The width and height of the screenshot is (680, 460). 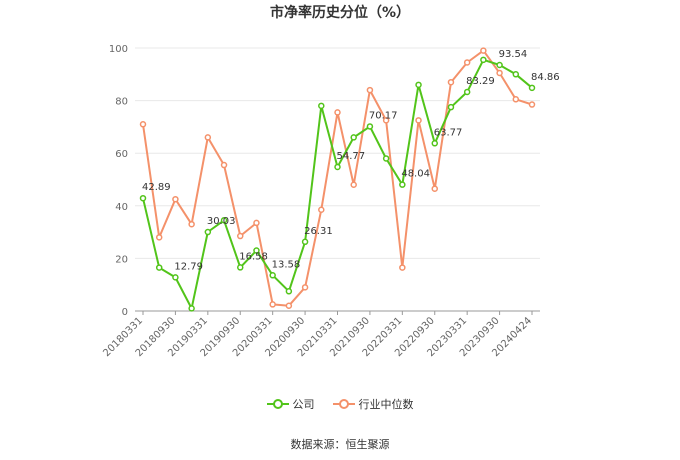 What do you see at coordinates (386, 404) in the screenshot?
I see `legend-label-1: 行业中位数` at bounding box center [386, 404].